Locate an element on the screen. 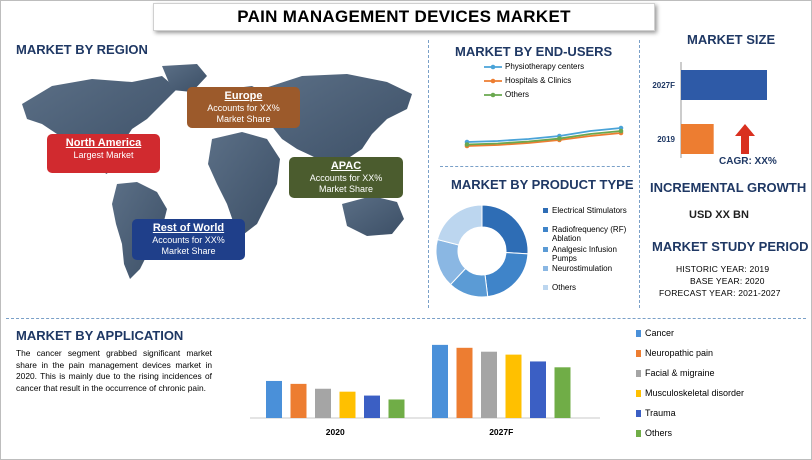 The image size is (812, 460). region-line1-north-america: Largest Market is located at coordinates (103, 155).